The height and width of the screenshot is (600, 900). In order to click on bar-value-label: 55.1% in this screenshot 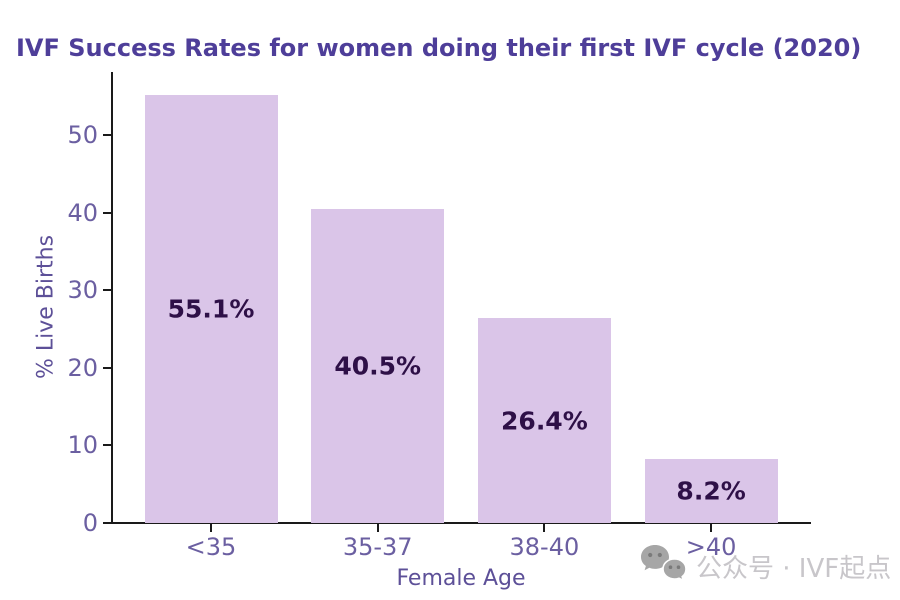, I will do `click(211, 309)`.